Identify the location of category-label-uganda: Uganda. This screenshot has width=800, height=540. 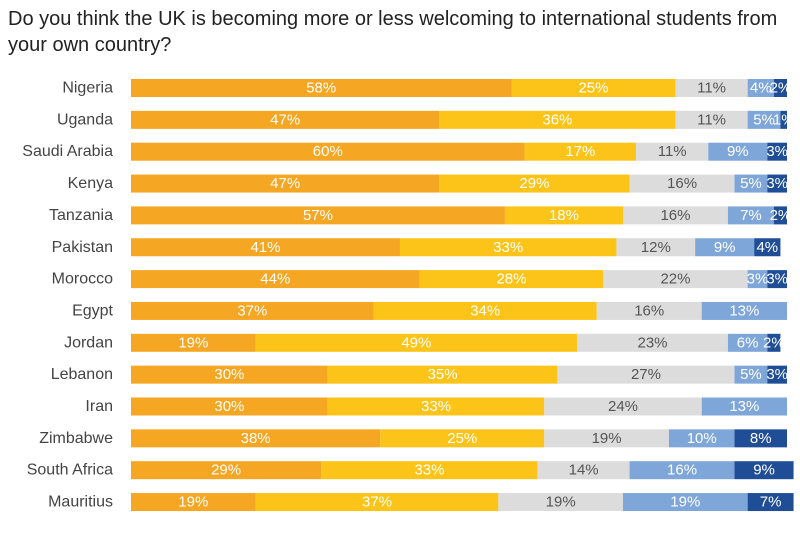
(85, 119).